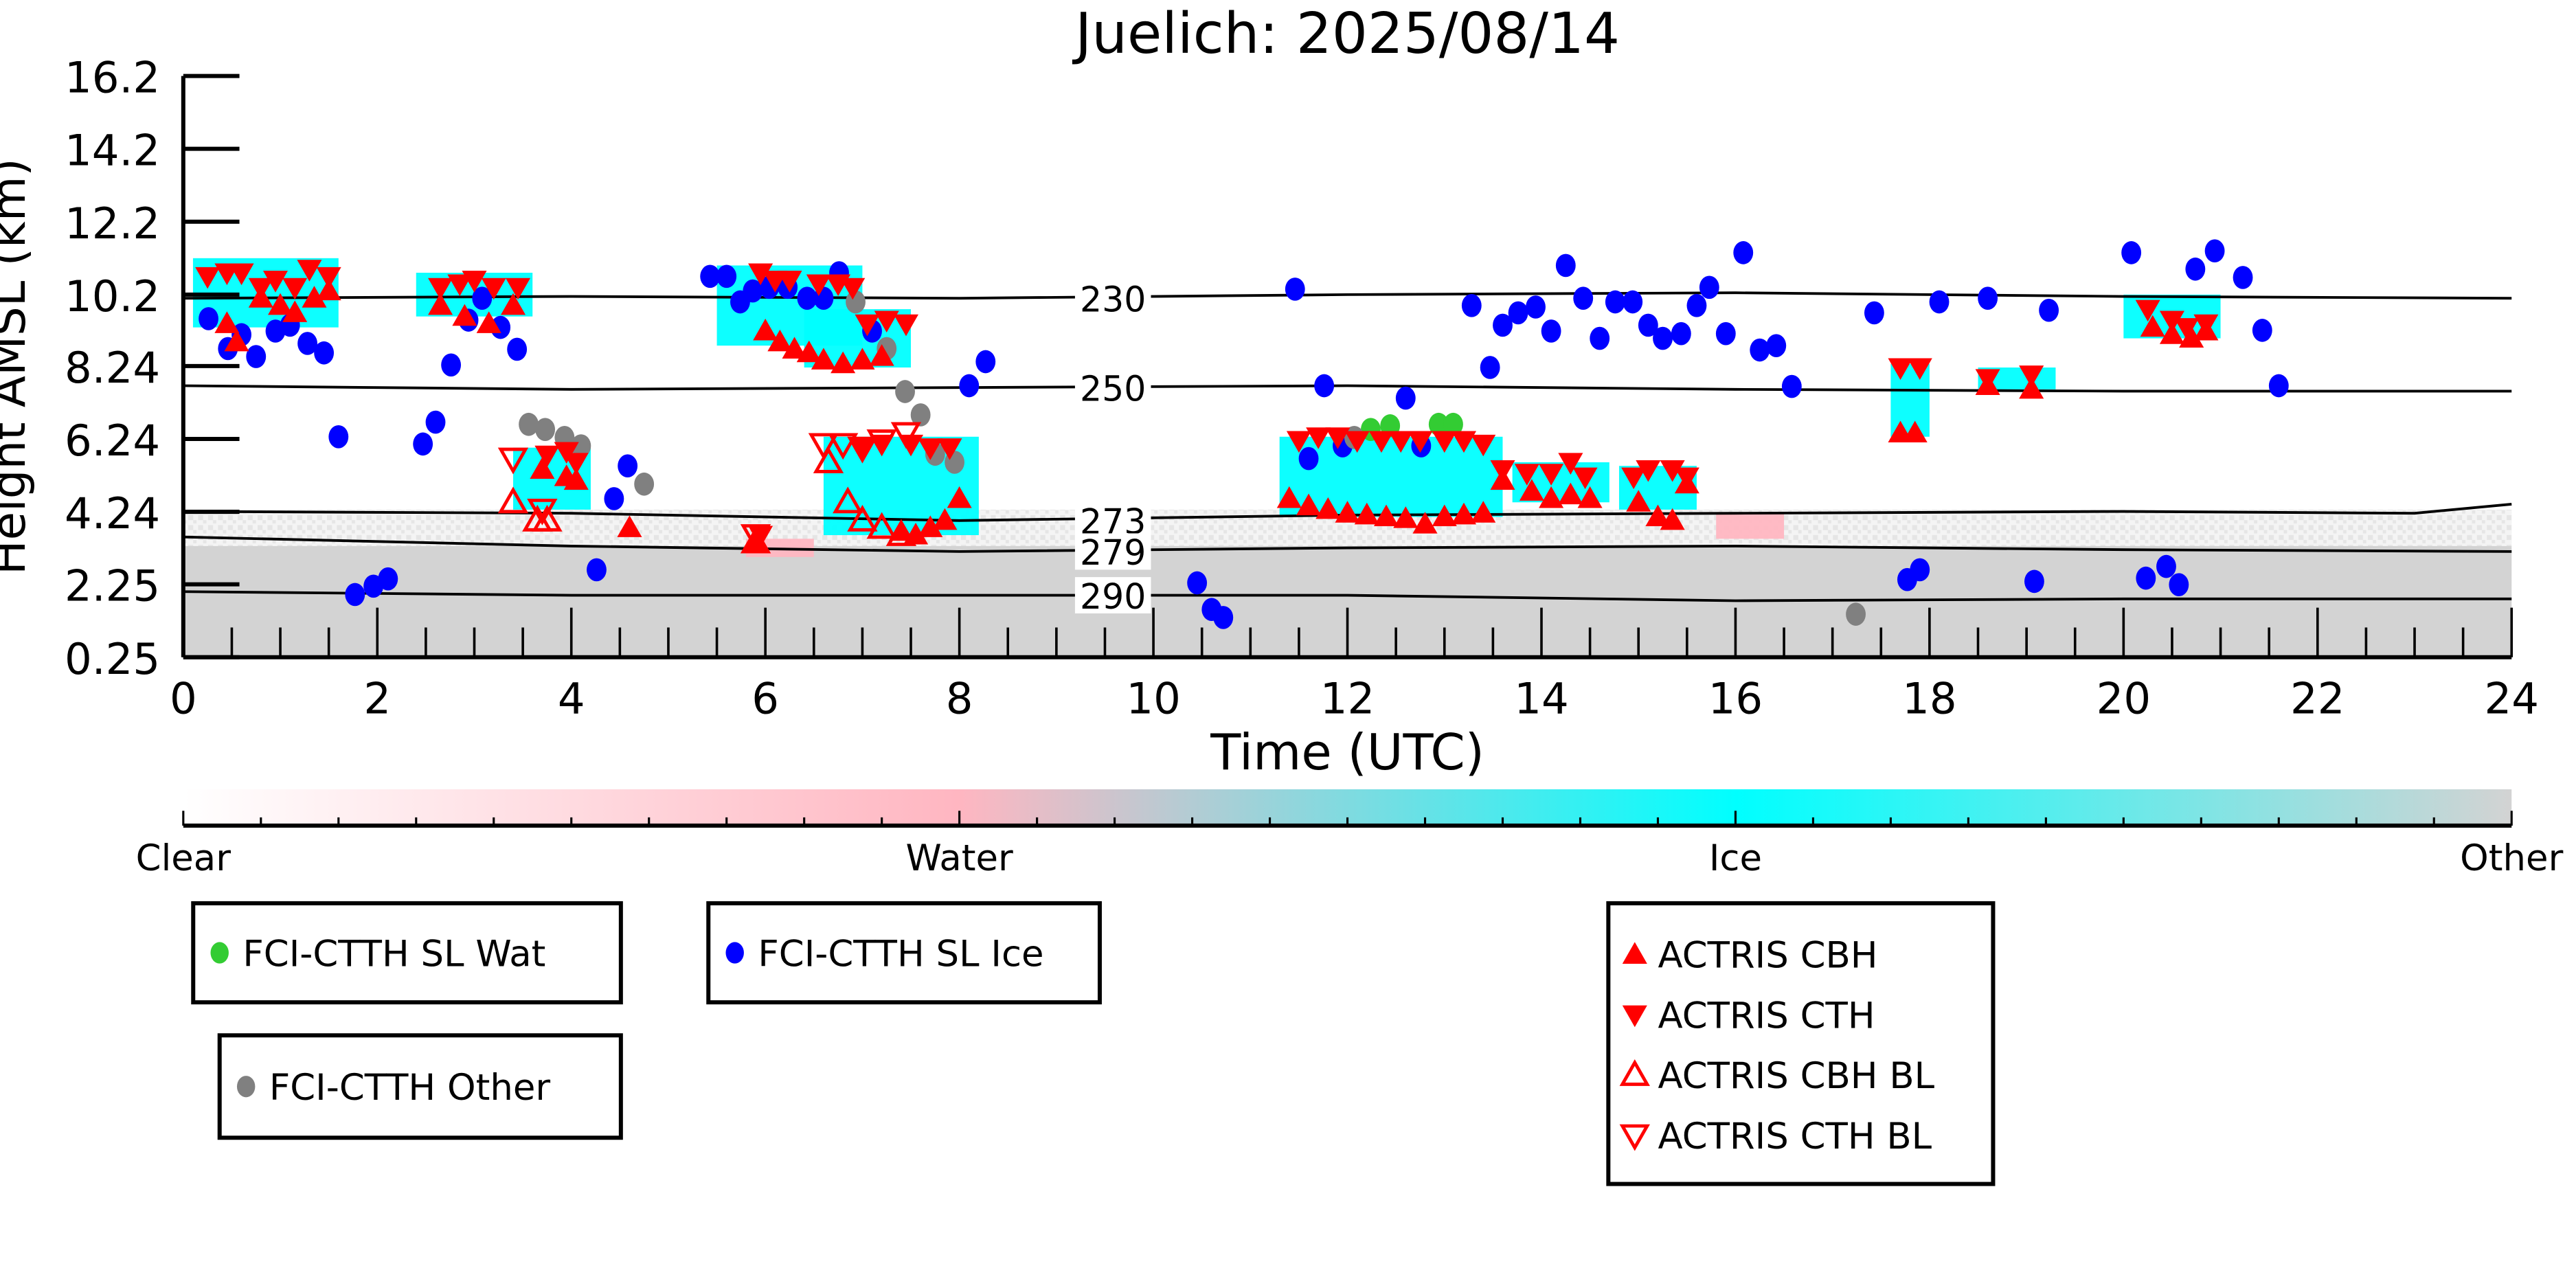 The width and height of the screenshot is (2576, 1288). Describe the element at coordinates (959, 698) in the screenshot. I see `x-tick-label: 8` at that location.